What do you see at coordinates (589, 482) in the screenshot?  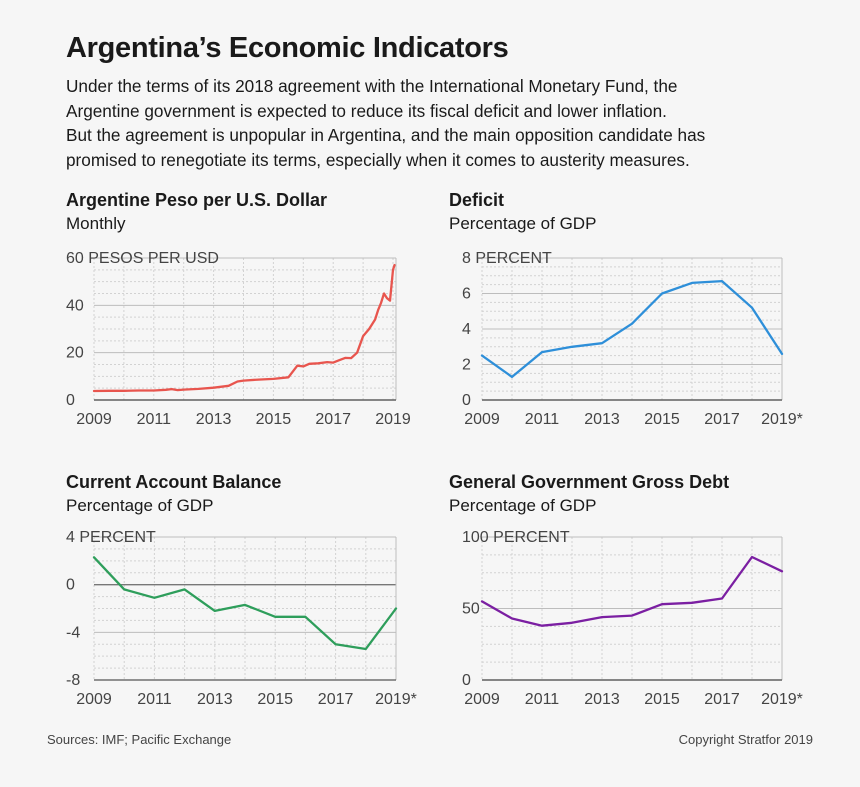 I see `chart-title-debt: General Government Gross Debt` at bounding box center [589, 482].